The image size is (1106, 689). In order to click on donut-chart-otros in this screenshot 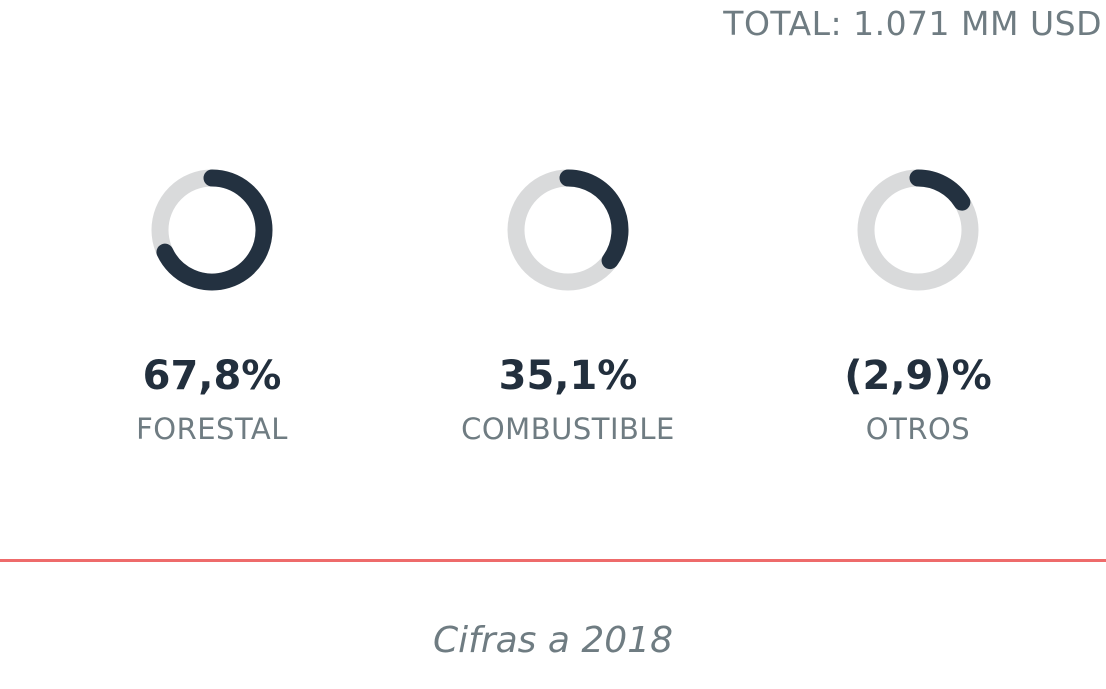, I will do `click(918, 230)`.